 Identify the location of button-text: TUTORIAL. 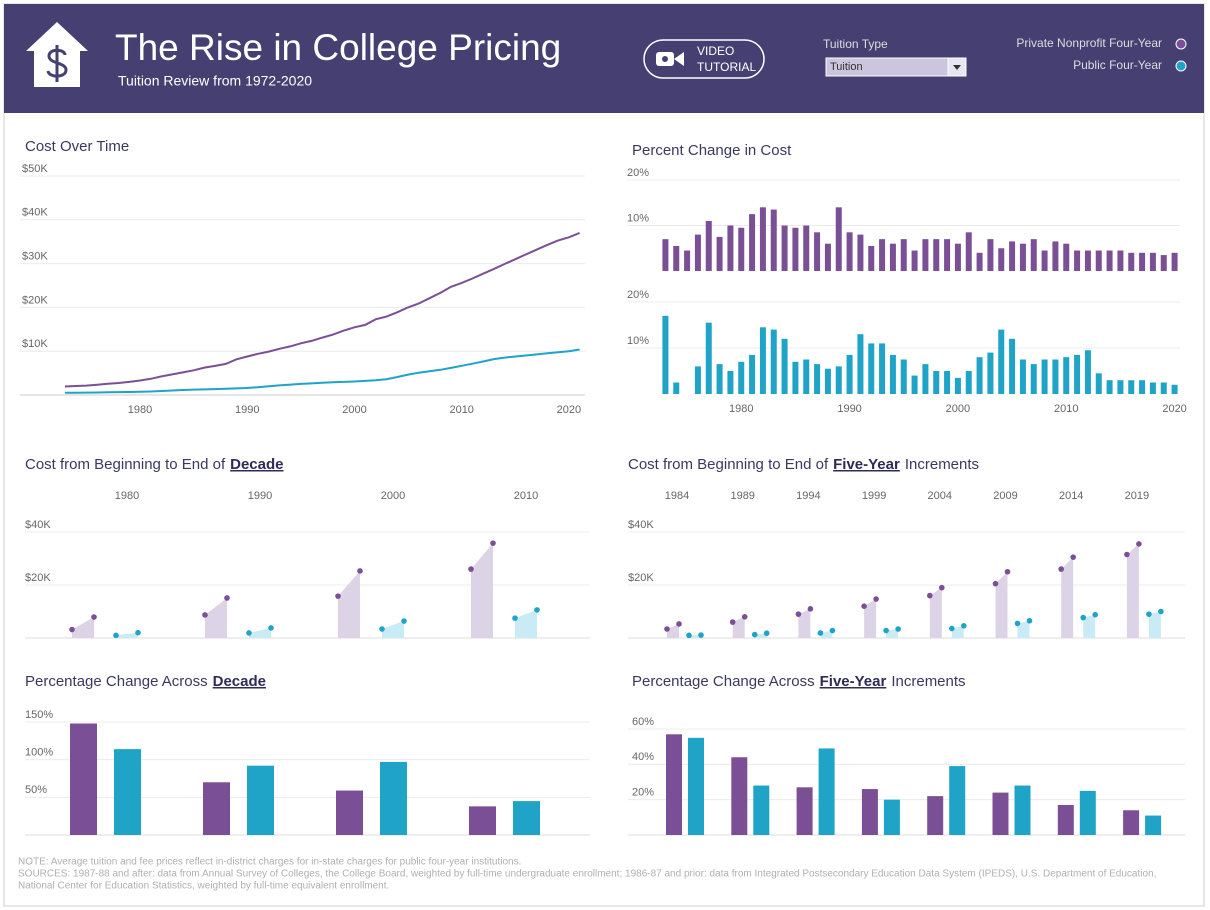
(726, 67).